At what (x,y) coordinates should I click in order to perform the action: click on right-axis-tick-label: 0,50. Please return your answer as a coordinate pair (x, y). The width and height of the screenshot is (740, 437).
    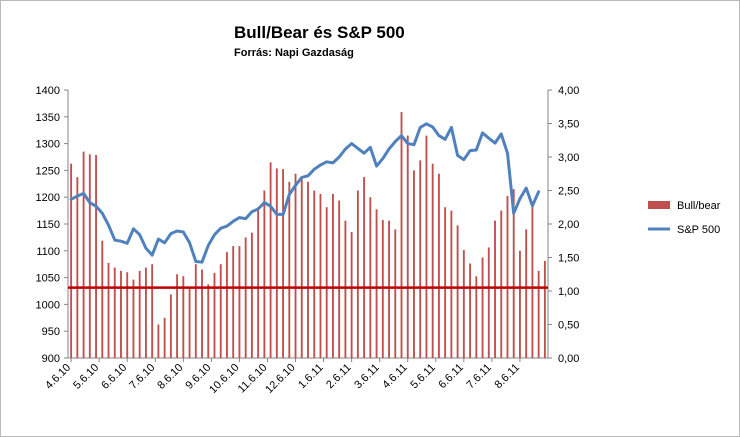
    Looking at the image, I should click on (568, 326).